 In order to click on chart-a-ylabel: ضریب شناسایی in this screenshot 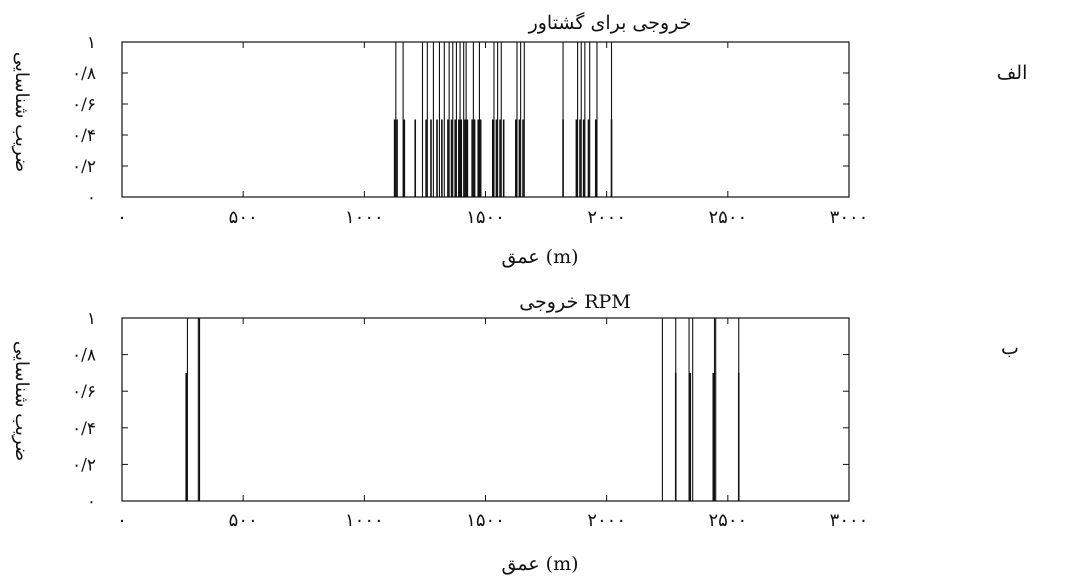, I will do `click(21, 112)`.